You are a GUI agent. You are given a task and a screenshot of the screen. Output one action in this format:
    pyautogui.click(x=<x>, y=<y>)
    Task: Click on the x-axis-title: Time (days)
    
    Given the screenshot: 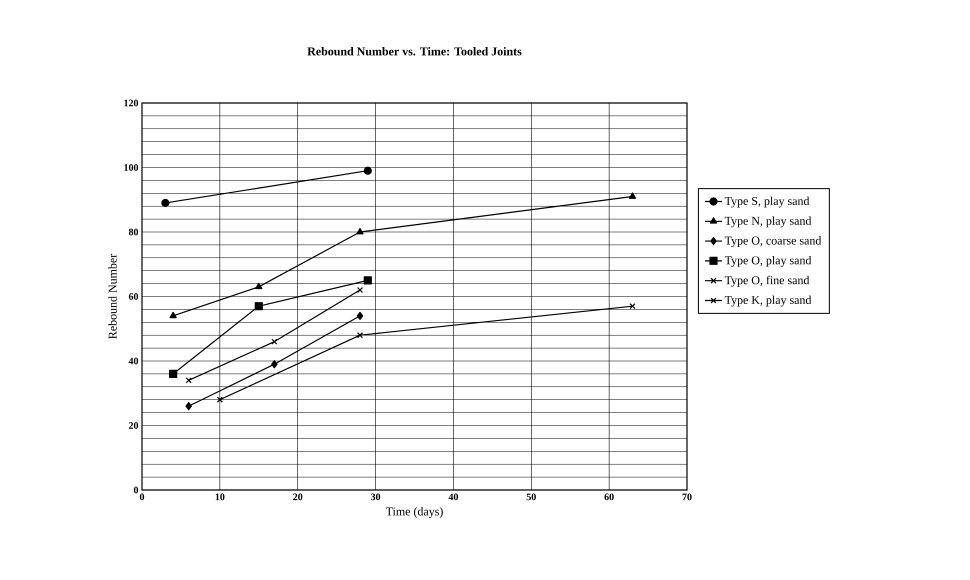 What is the action you would take?
    pyautogui.click(x=414, y=512)
    